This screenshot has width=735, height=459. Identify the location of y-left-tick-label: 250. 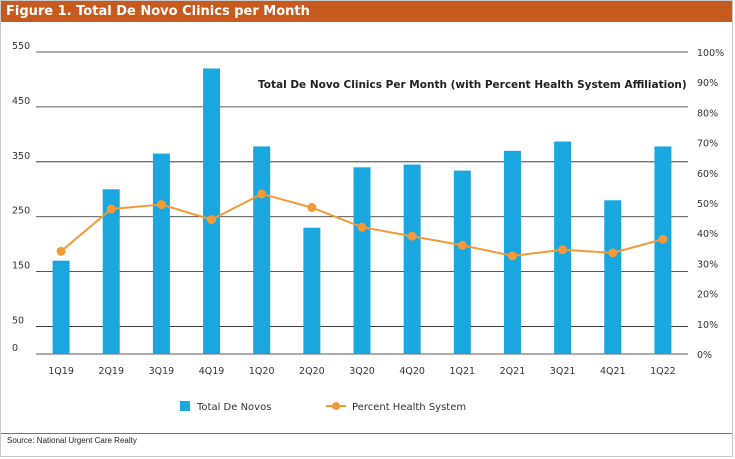
(21, 211).